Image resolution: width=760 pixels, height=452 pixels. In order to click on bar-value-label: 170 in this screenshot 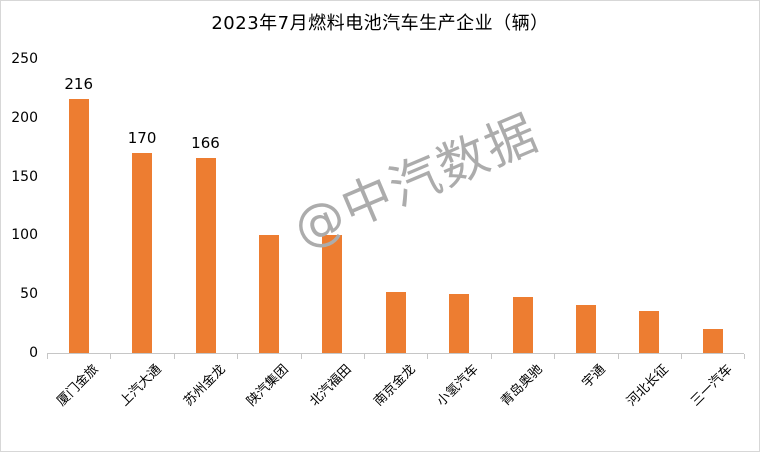, I will do `click(142, 138)`.